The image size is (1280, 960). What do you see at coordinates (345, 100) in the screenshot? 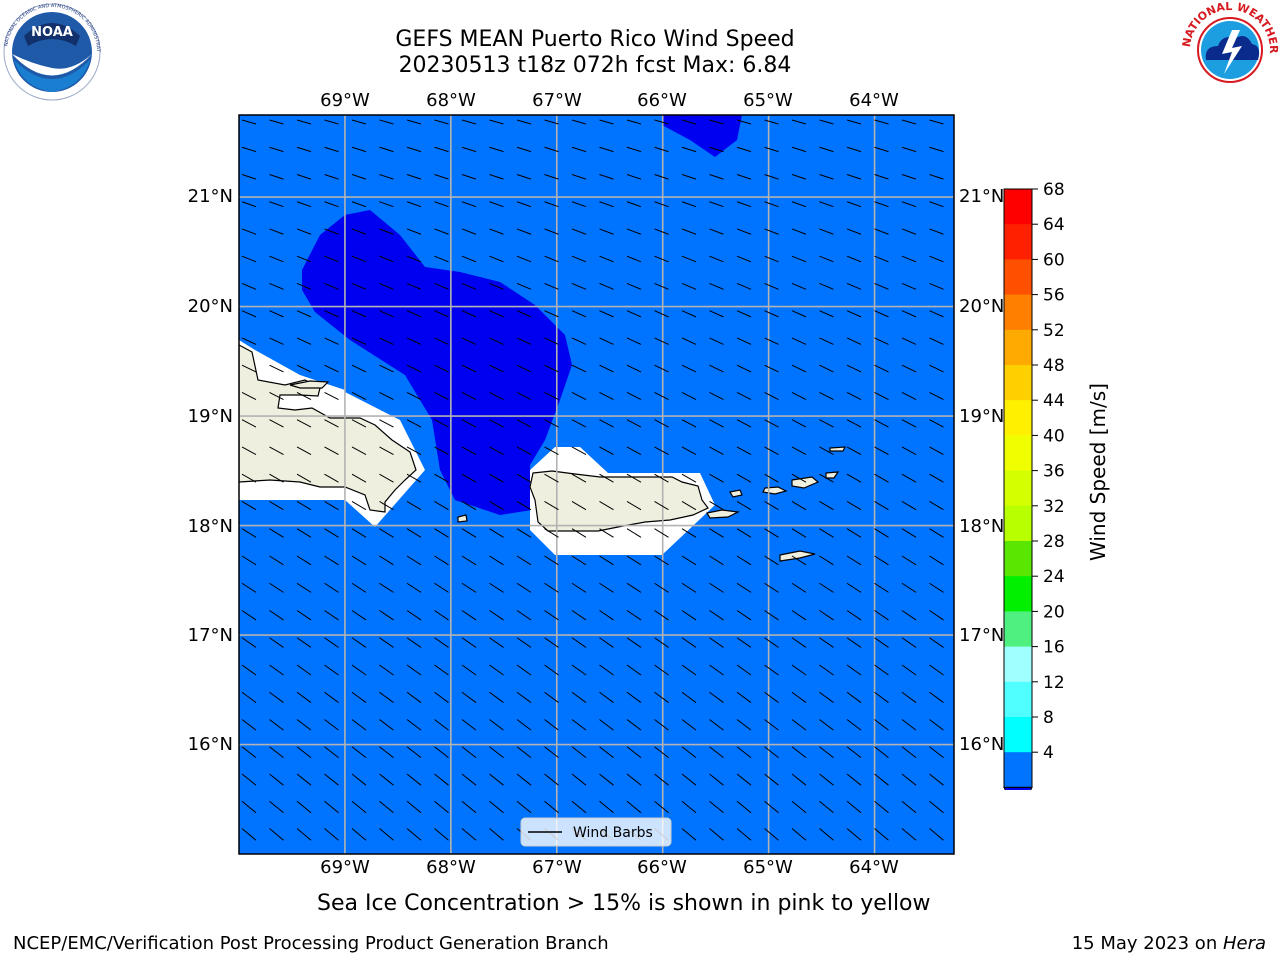
I see `lon-label-top-69w: 69°W` at bounding box center [345, 100].